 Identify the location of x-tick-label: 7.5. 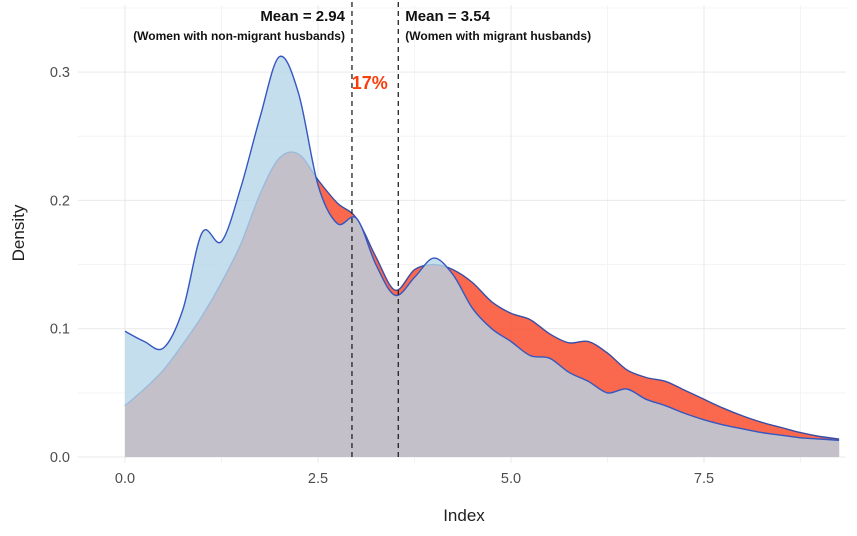
(704, 479).